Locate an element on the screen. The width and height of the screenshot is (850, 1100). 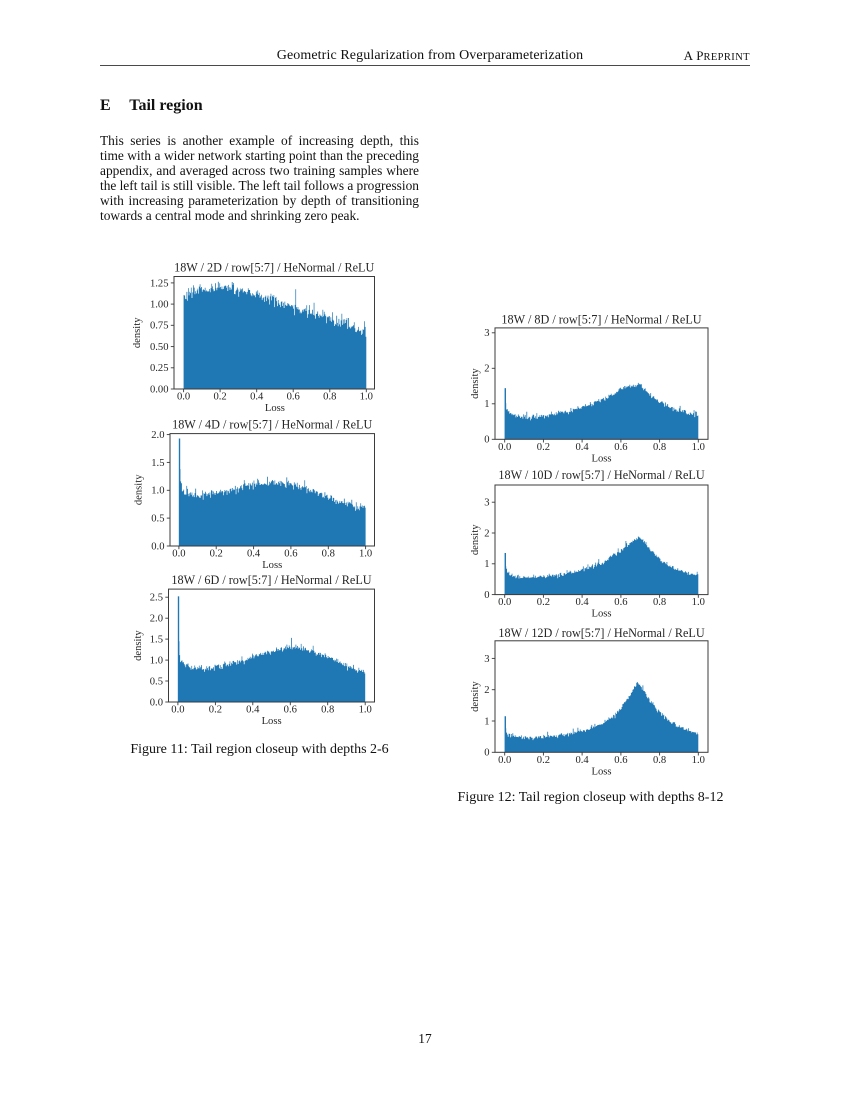
svg-text: 1.25 is located at coordinates (159, 283).